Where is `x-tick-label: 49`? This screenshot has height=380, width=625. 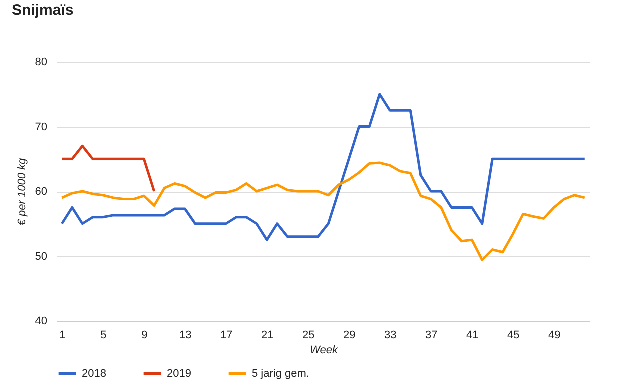 x-tick-label: 49 is located at coordinates (554, 336).